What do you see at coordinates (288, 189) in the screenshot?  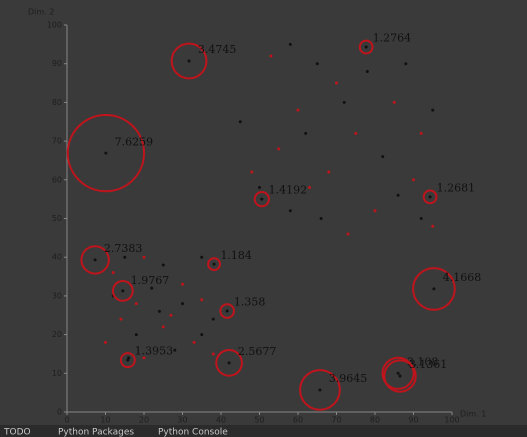 I see `outlier-label: 1.4192` at bounding box center [288, 189].